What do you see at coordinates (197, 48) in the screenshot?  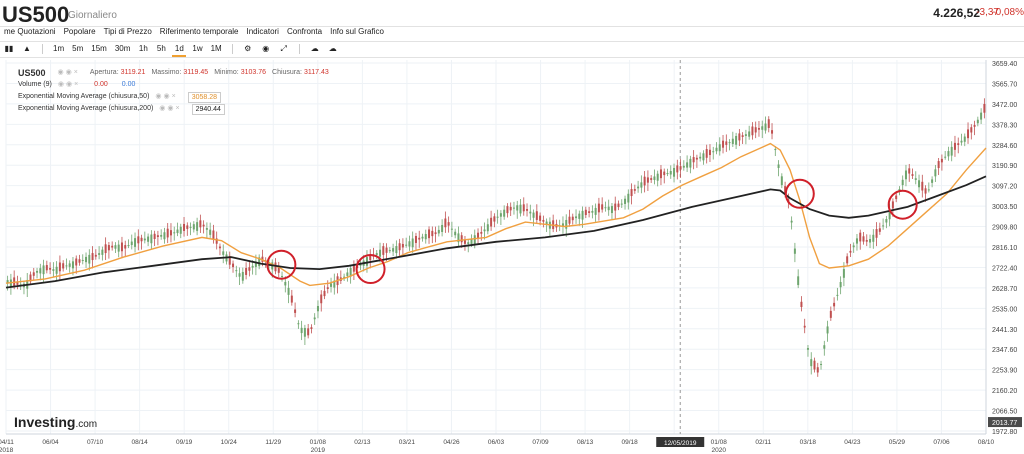 I see `interval-1w-button: 1w` at bounding box center [197, 48].